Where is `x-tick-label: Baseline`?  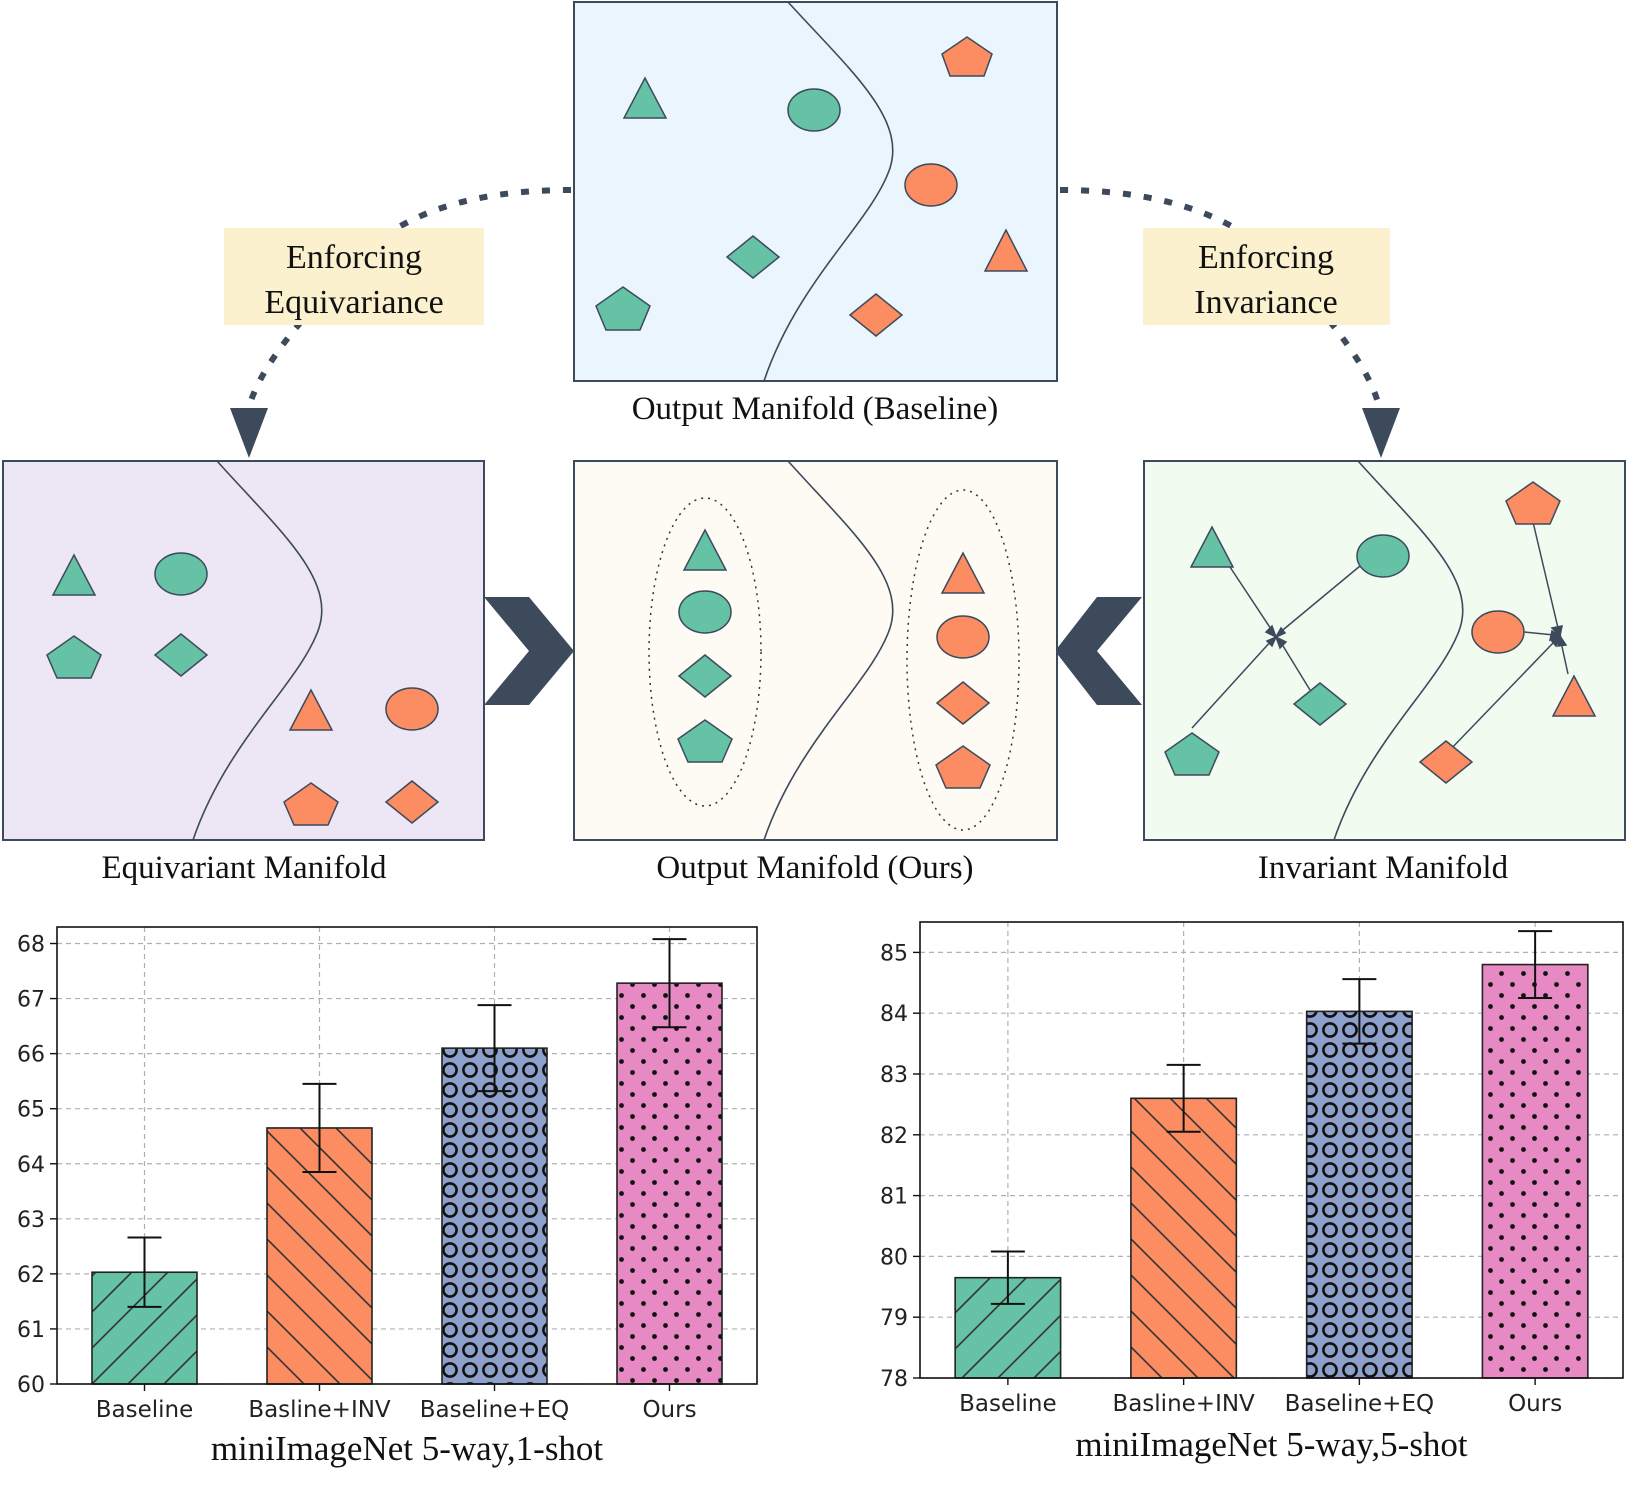
x-tick-label: Baseline is located at coordinates (1008, 1404).